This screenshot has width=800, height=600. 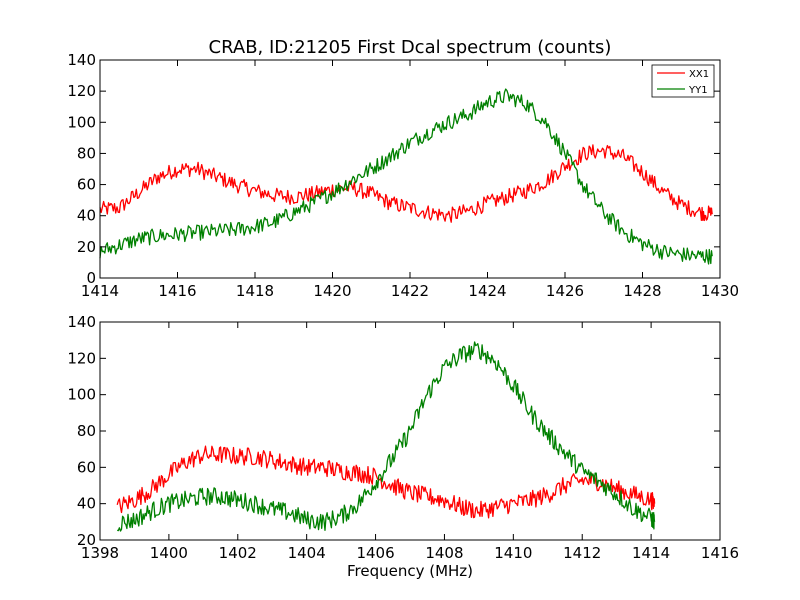 I want to click on bottom-x-tick-label: 1402, so click(x=238, y=553).